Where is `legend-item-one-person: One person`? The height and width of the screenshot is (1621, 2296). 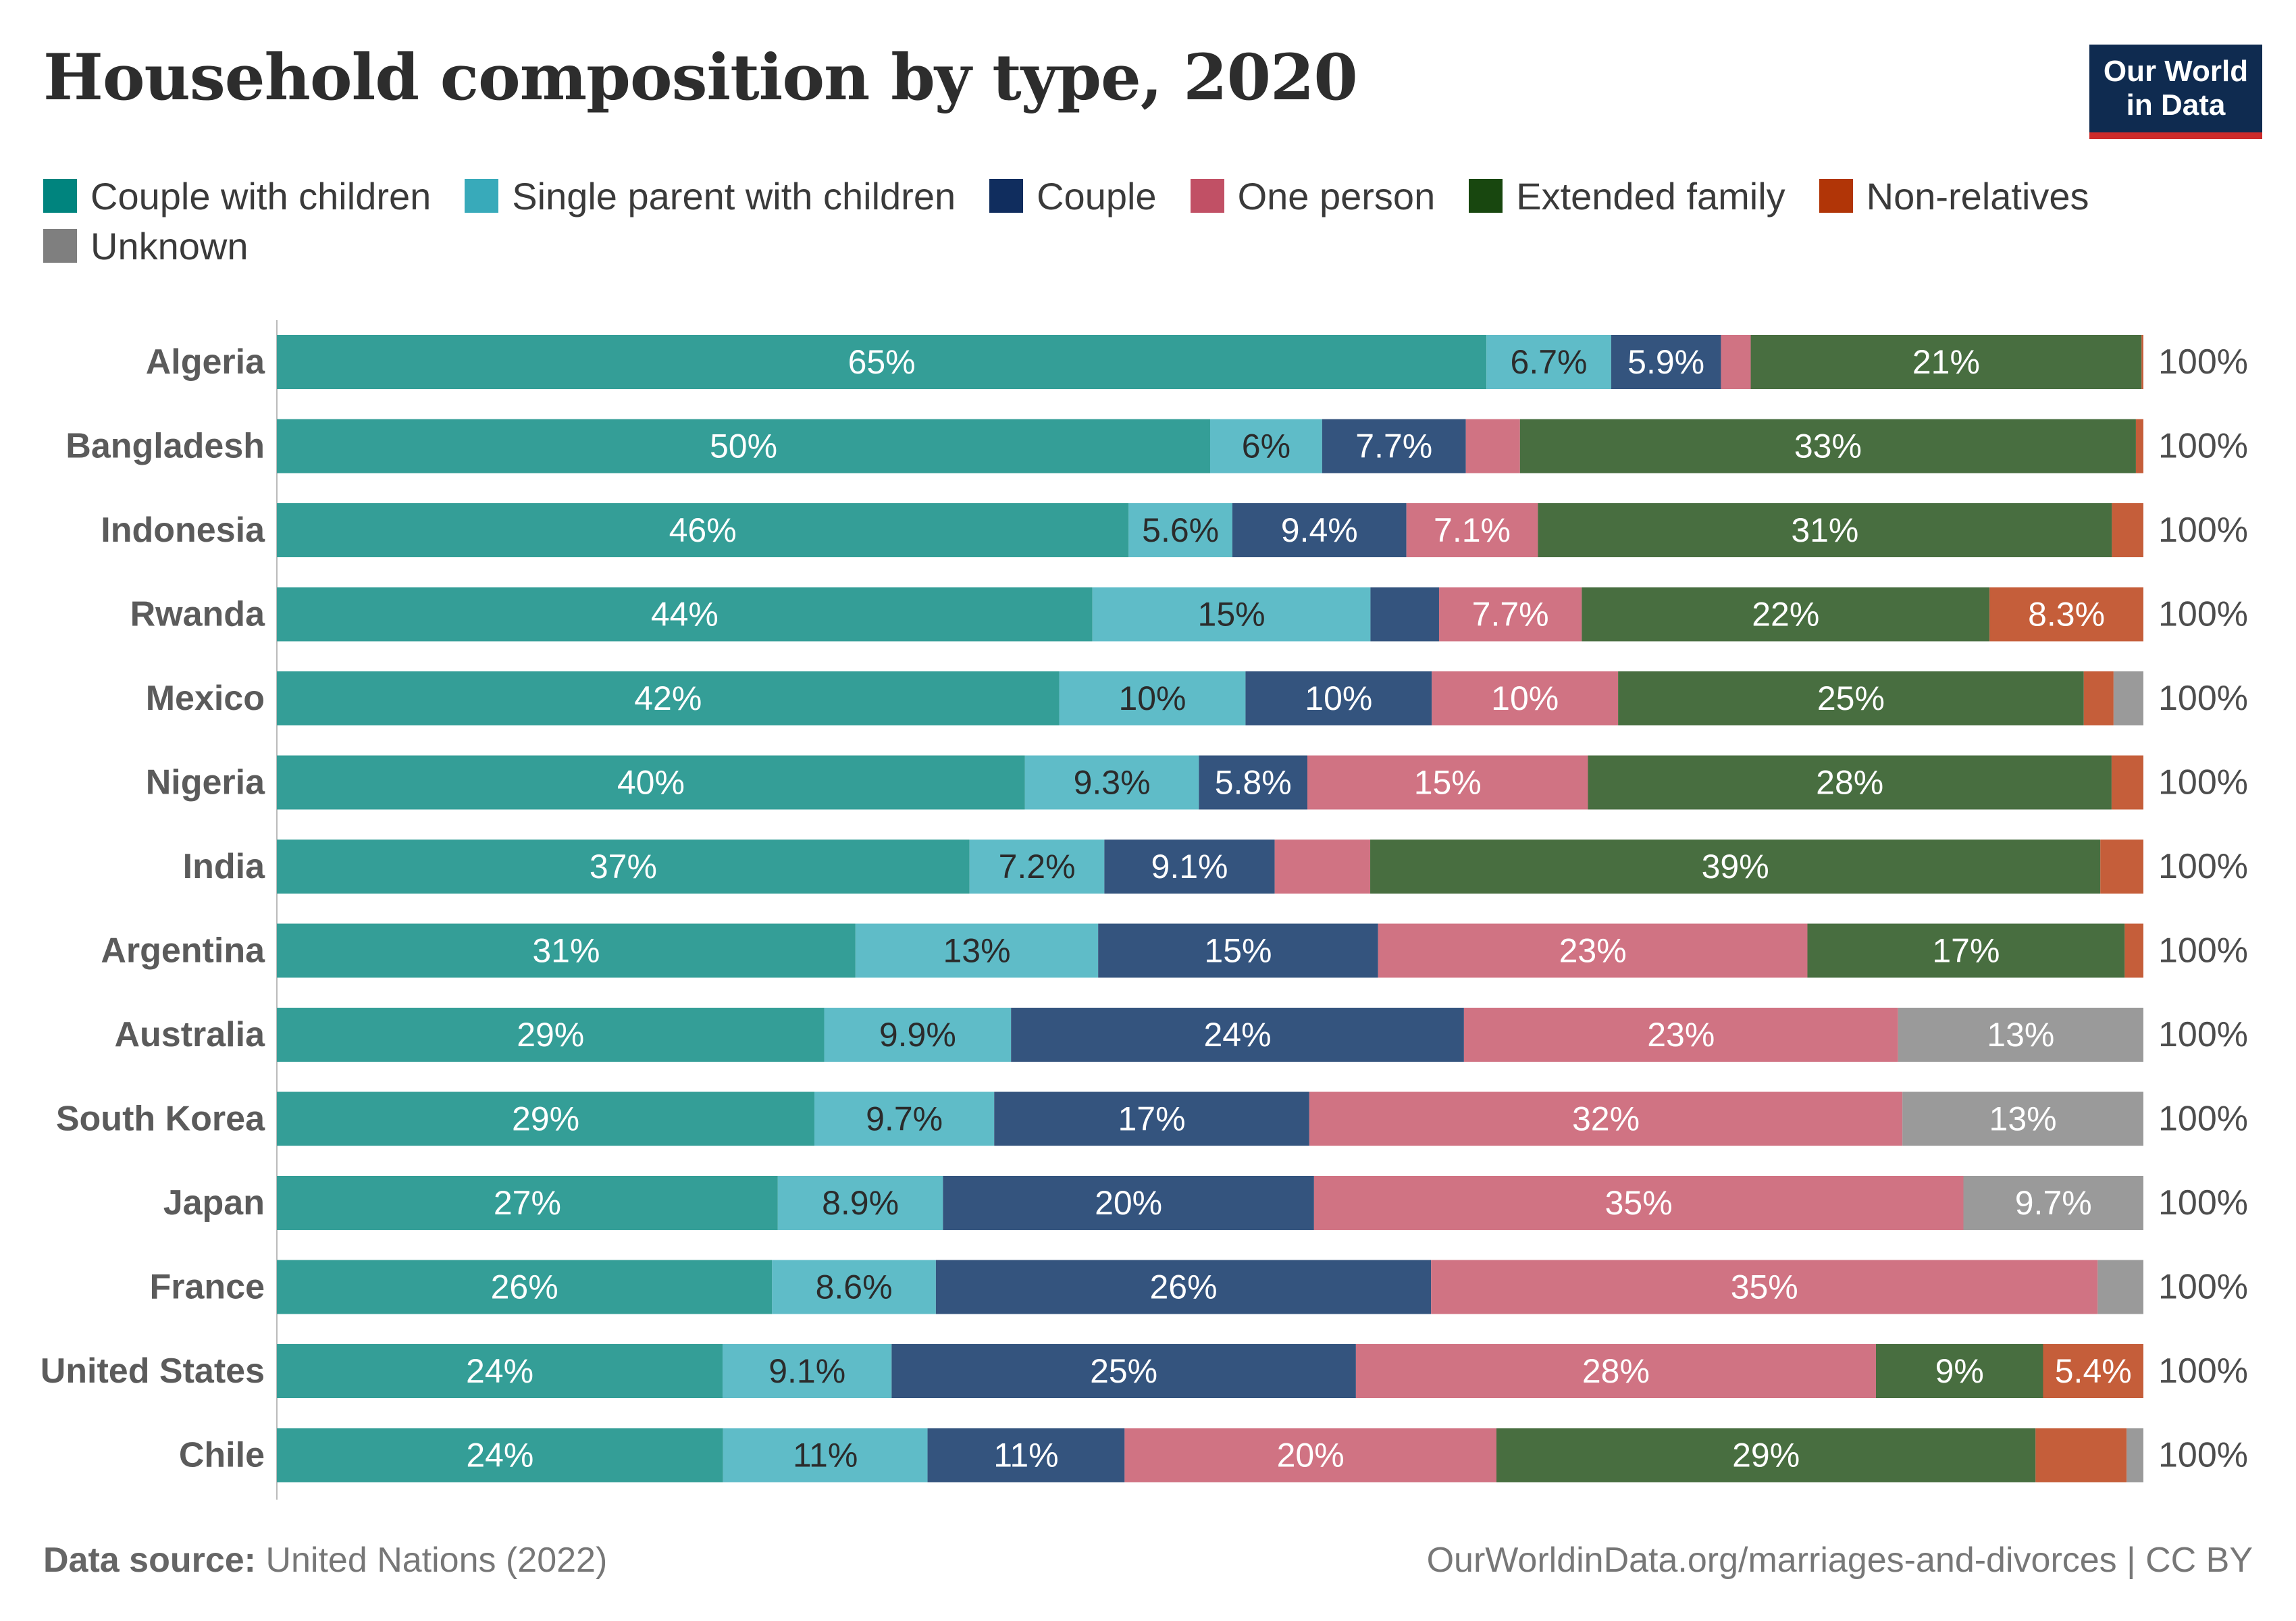 legend-item-one-person: One person is located at coordinates (1312, 195).